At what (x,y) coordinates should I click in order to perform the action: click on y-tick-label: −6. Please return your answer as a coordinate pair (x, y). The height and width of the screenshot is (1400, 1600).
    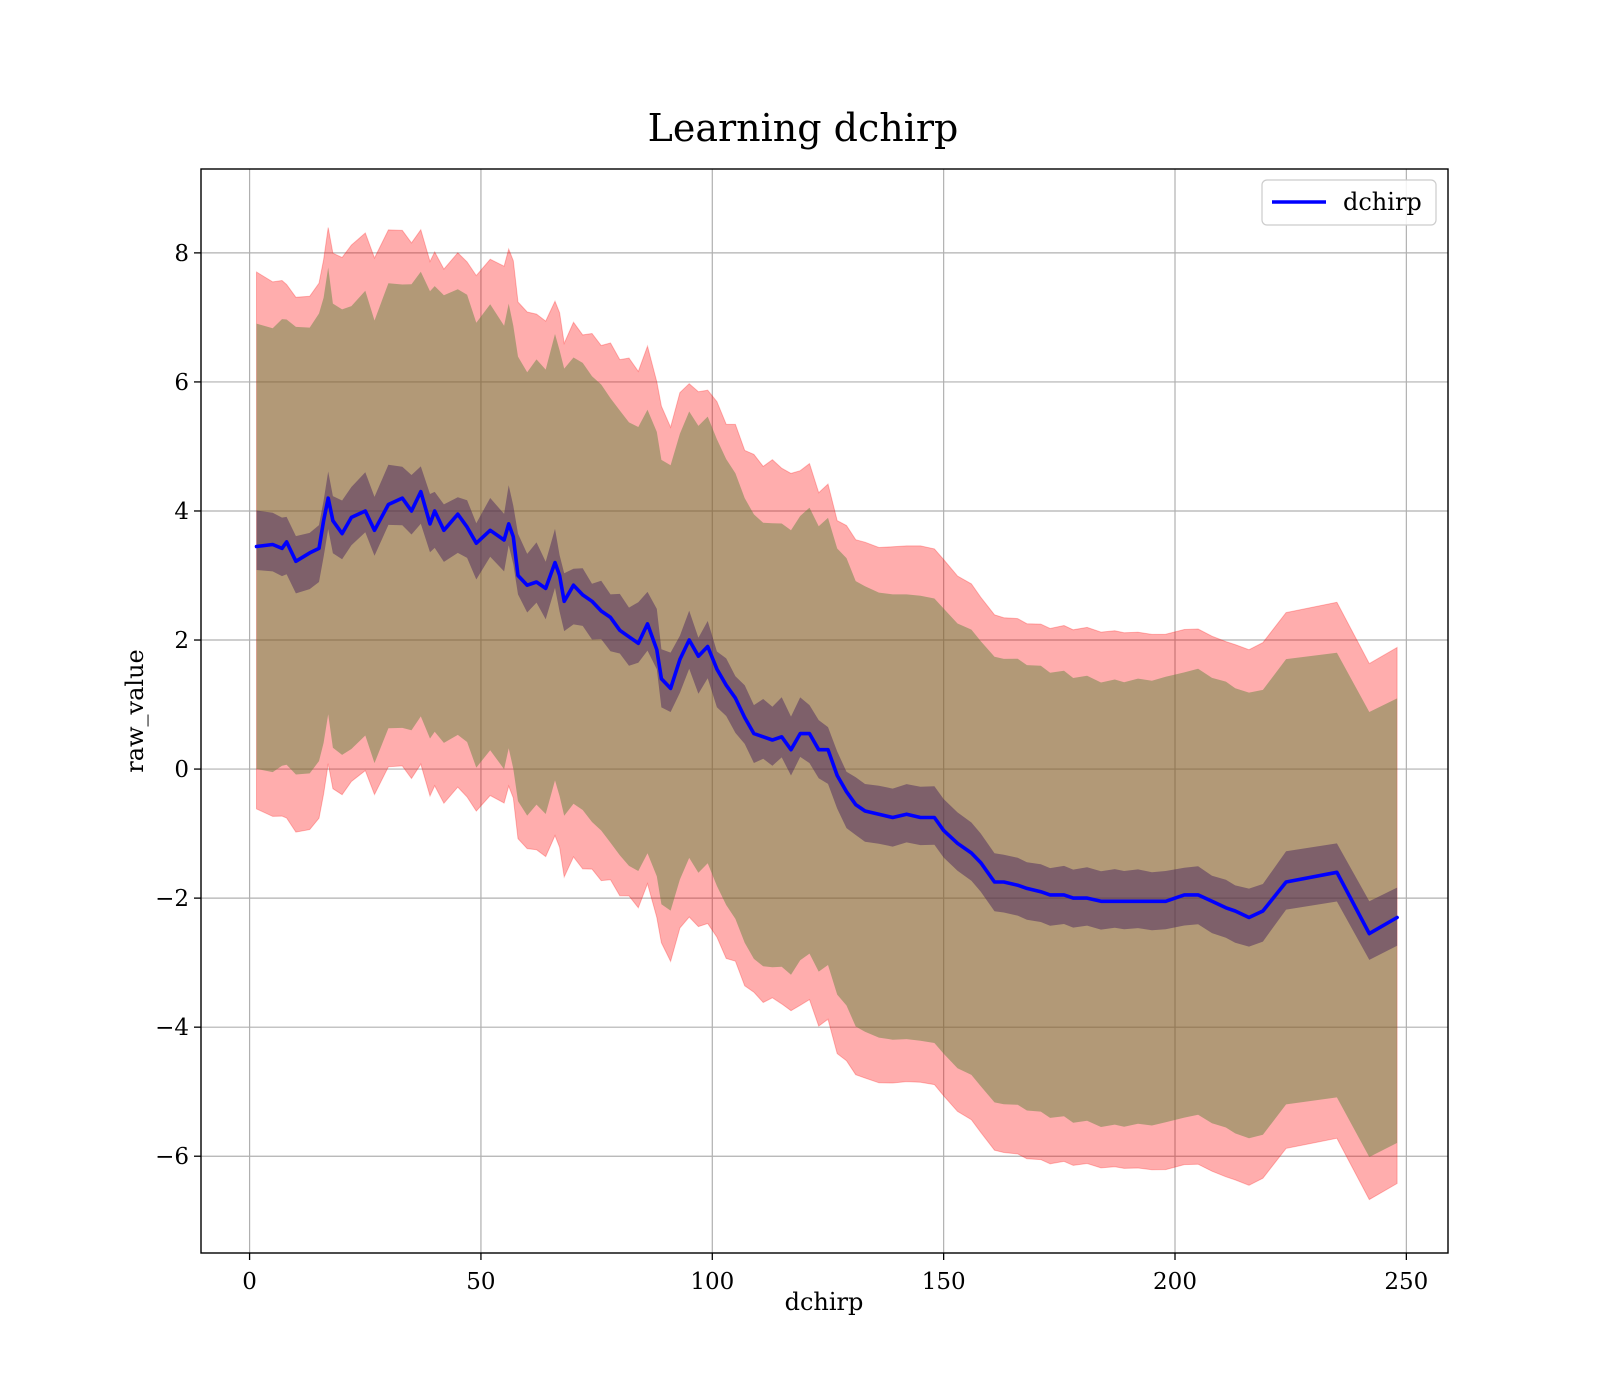
    Looking at the image, I should click on (172, 1157).